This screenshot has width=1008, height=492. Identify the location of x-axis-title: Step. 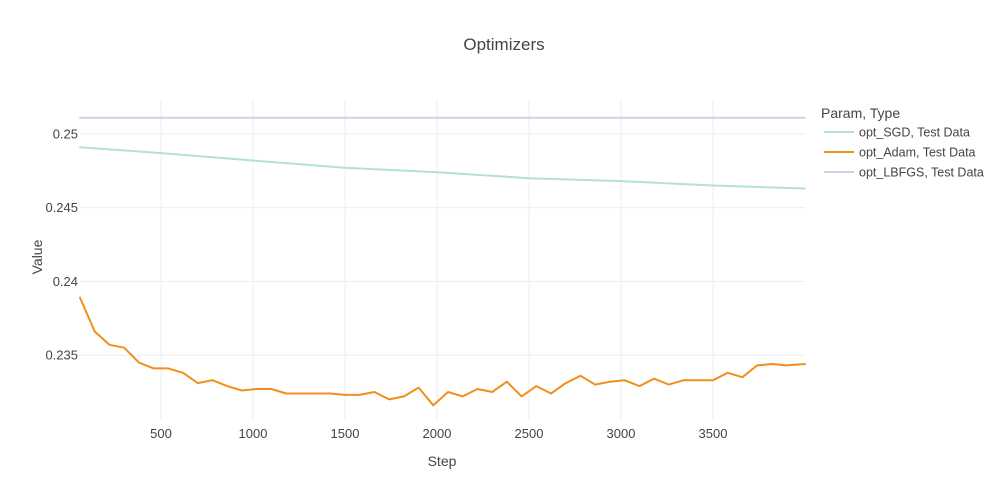
(442, 461).